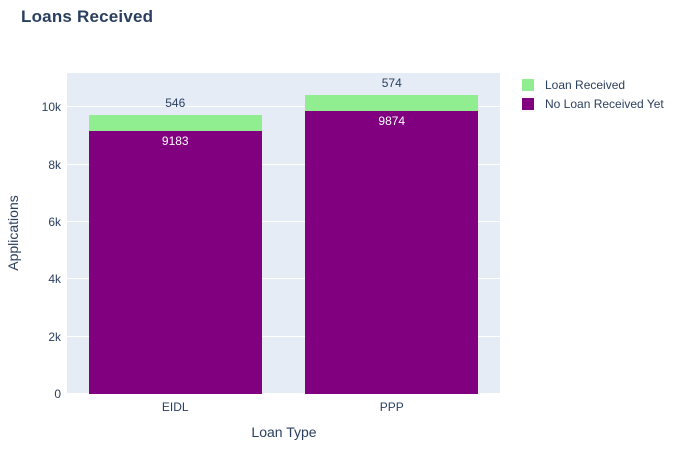  What do you see at coordinates (13, 233) in the screenshot?
I see `y-axis-title: Applications` at bounding box center [13, 233].